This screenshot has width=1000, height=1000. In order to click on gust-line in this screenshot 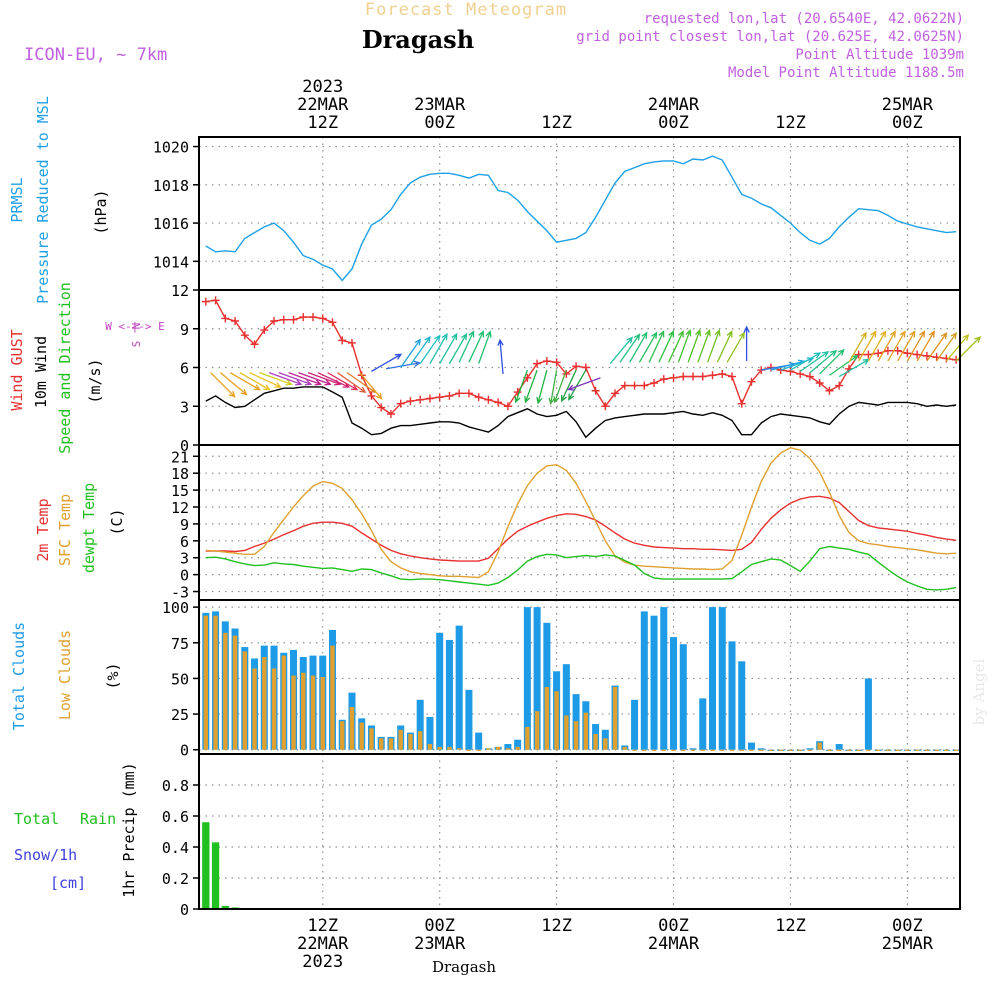, I will do `click(581, 357)`.